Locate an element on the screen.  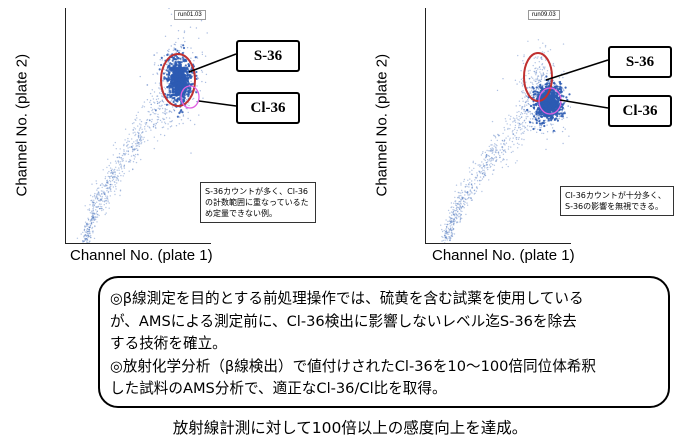
right-cl36-leader is located at coordinates (584, 104).